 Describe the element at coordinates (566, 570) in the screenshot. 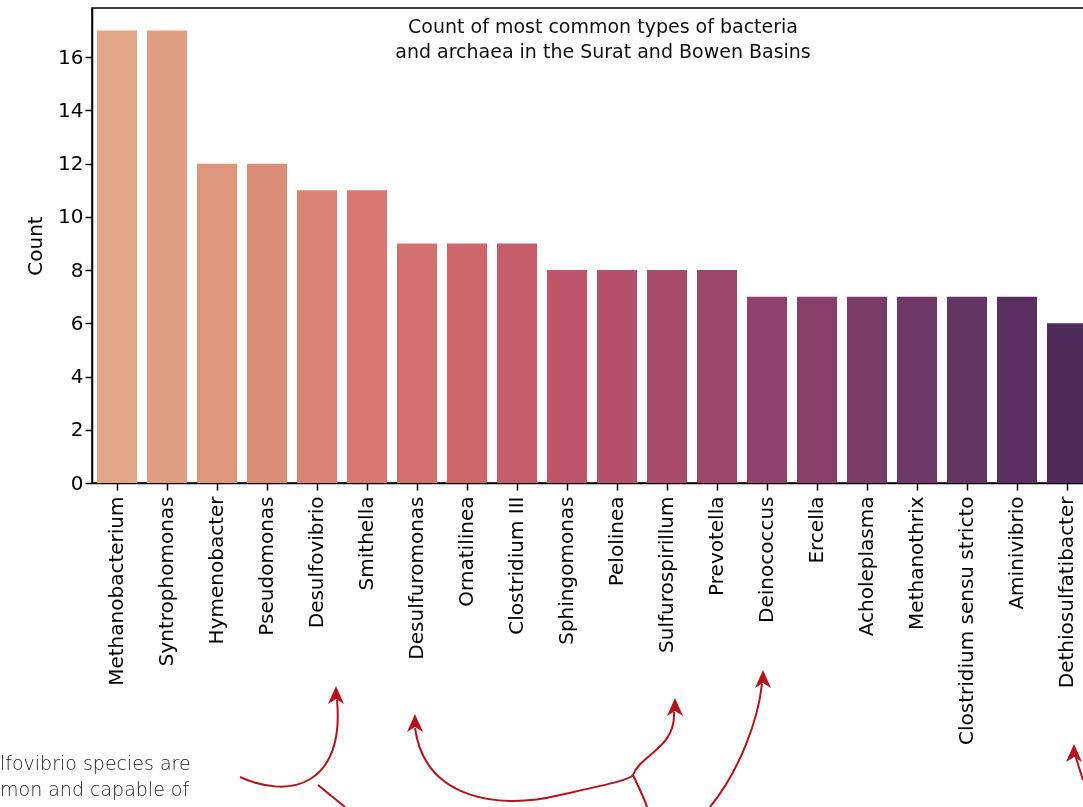

I see `x-tick-label: Sphingomonas` at that location.